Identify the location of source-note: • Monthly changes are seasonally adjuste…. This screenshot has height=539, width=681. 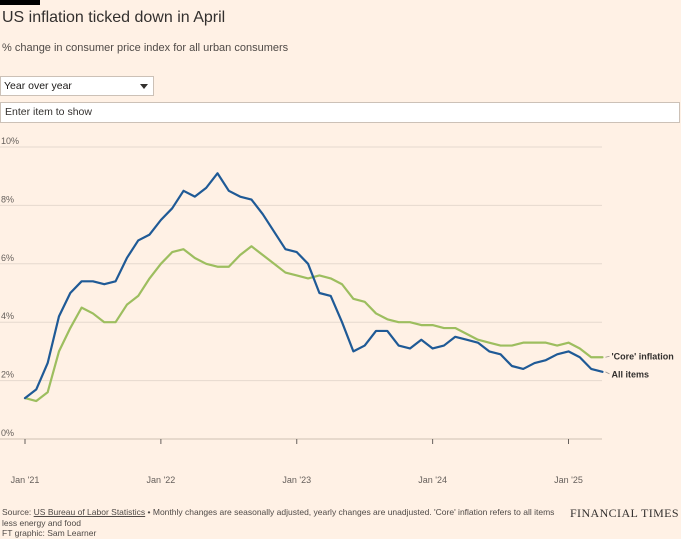
(278, 517).